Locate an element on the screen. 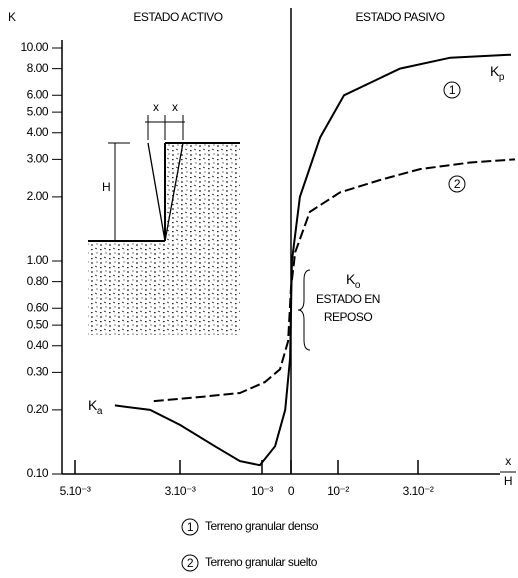 This screenshot has width=518, height=578. y-tick-label: 0.40 is located at coordinates (38, 345).